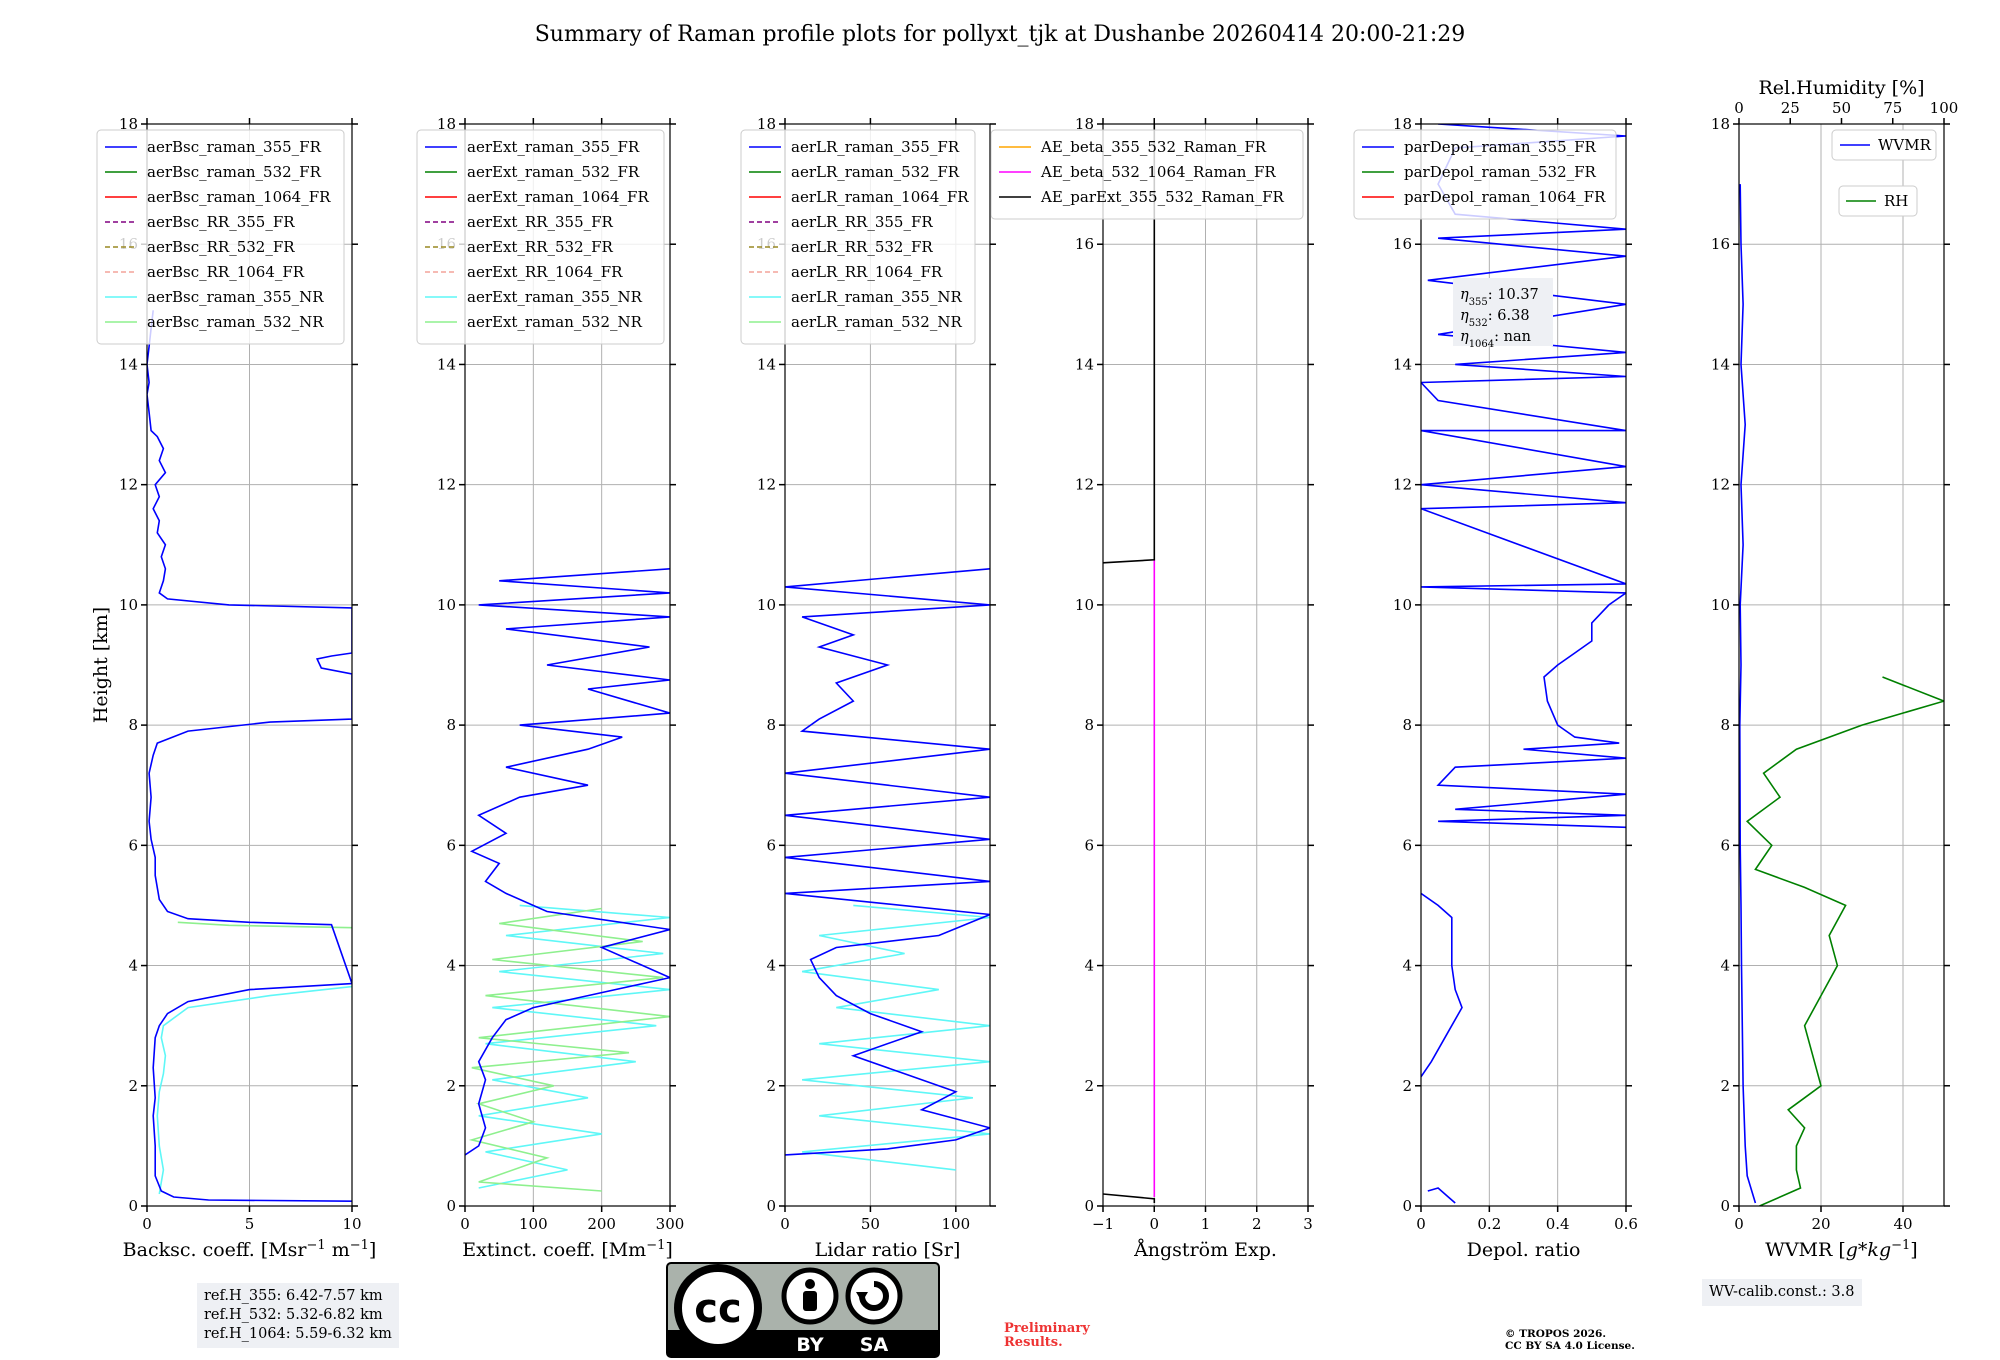 This screenshot has width=2000, height=1360. Describe the element at coordinates (1878, 201) in the screenshot. I see `legend-box-rh` at that location.